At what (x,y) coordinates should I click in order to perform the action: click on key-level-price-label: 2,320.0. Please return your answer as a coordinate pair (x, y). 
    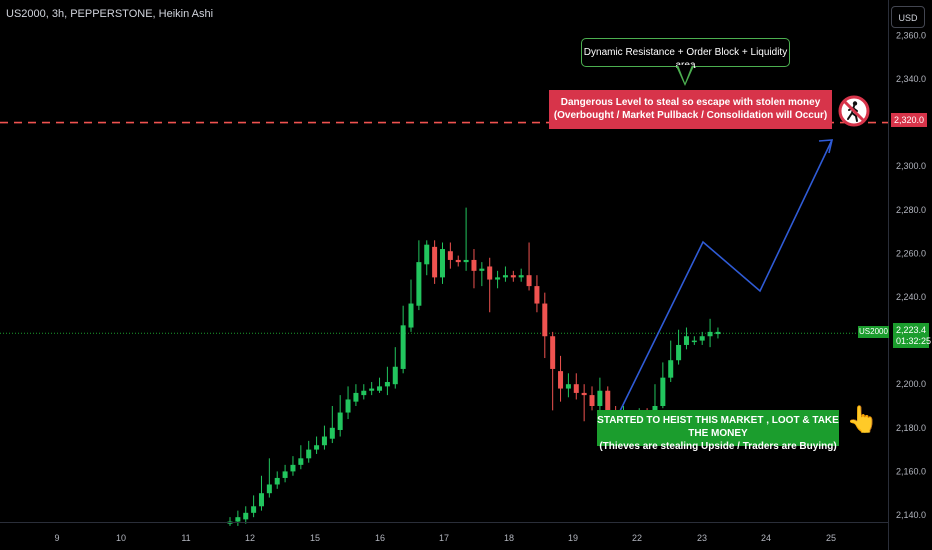
    Looking at the image, I should click on (909, 120).